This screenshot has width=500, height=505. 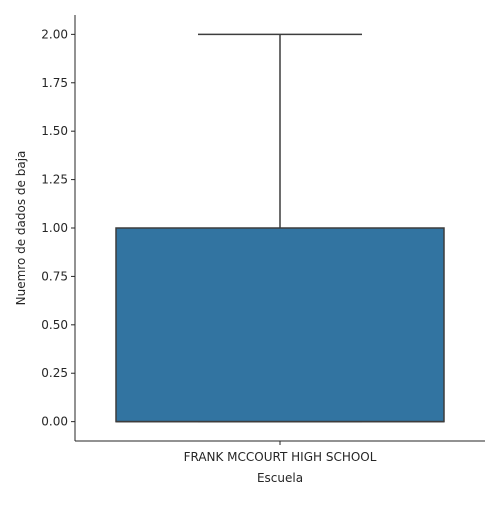 I want to click on y-tick-label: 0.50, so click(x=54, y=325).